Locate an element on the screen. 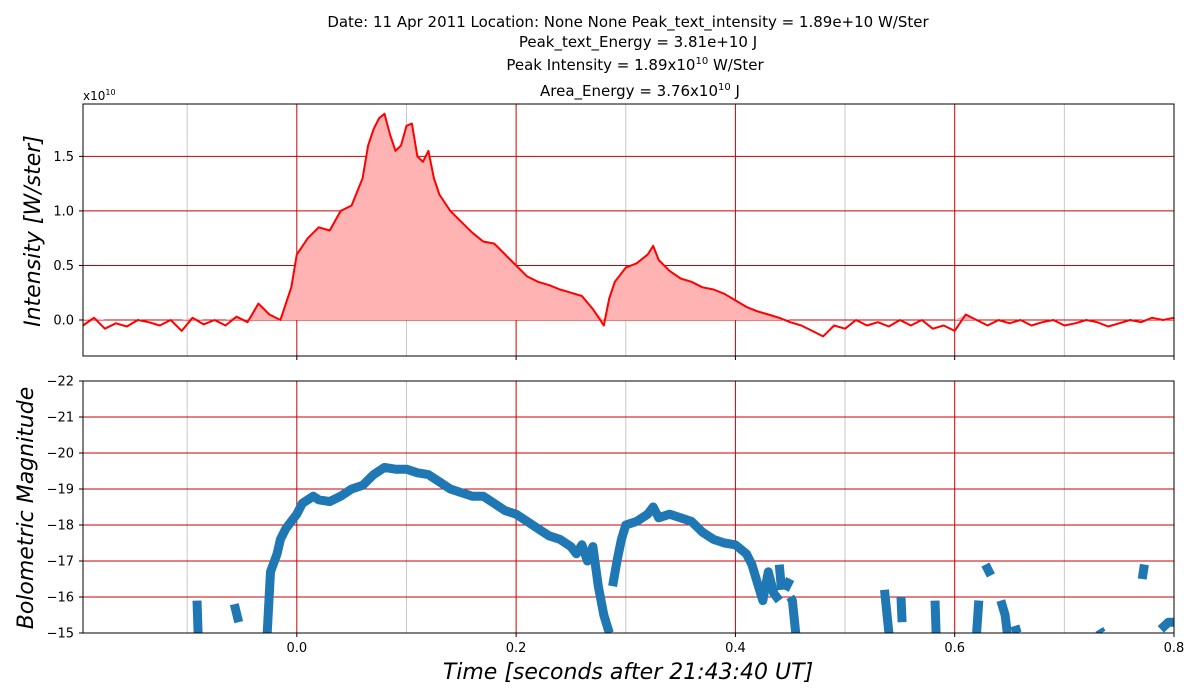 The width and height of the screenshot is (1200, 700). header-line-4: Area_Energy = 3.76x1010 J is located at coordinates (640, 91).